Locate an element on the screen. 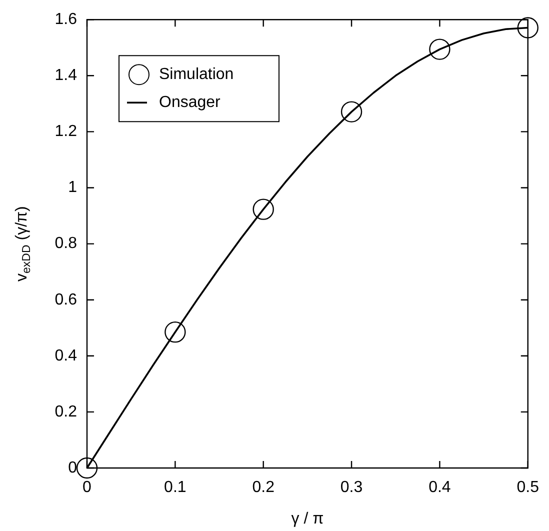 This screenshot has height=531, width=549. x-tick-label: 0.2 is located at coordinates (263, 487).